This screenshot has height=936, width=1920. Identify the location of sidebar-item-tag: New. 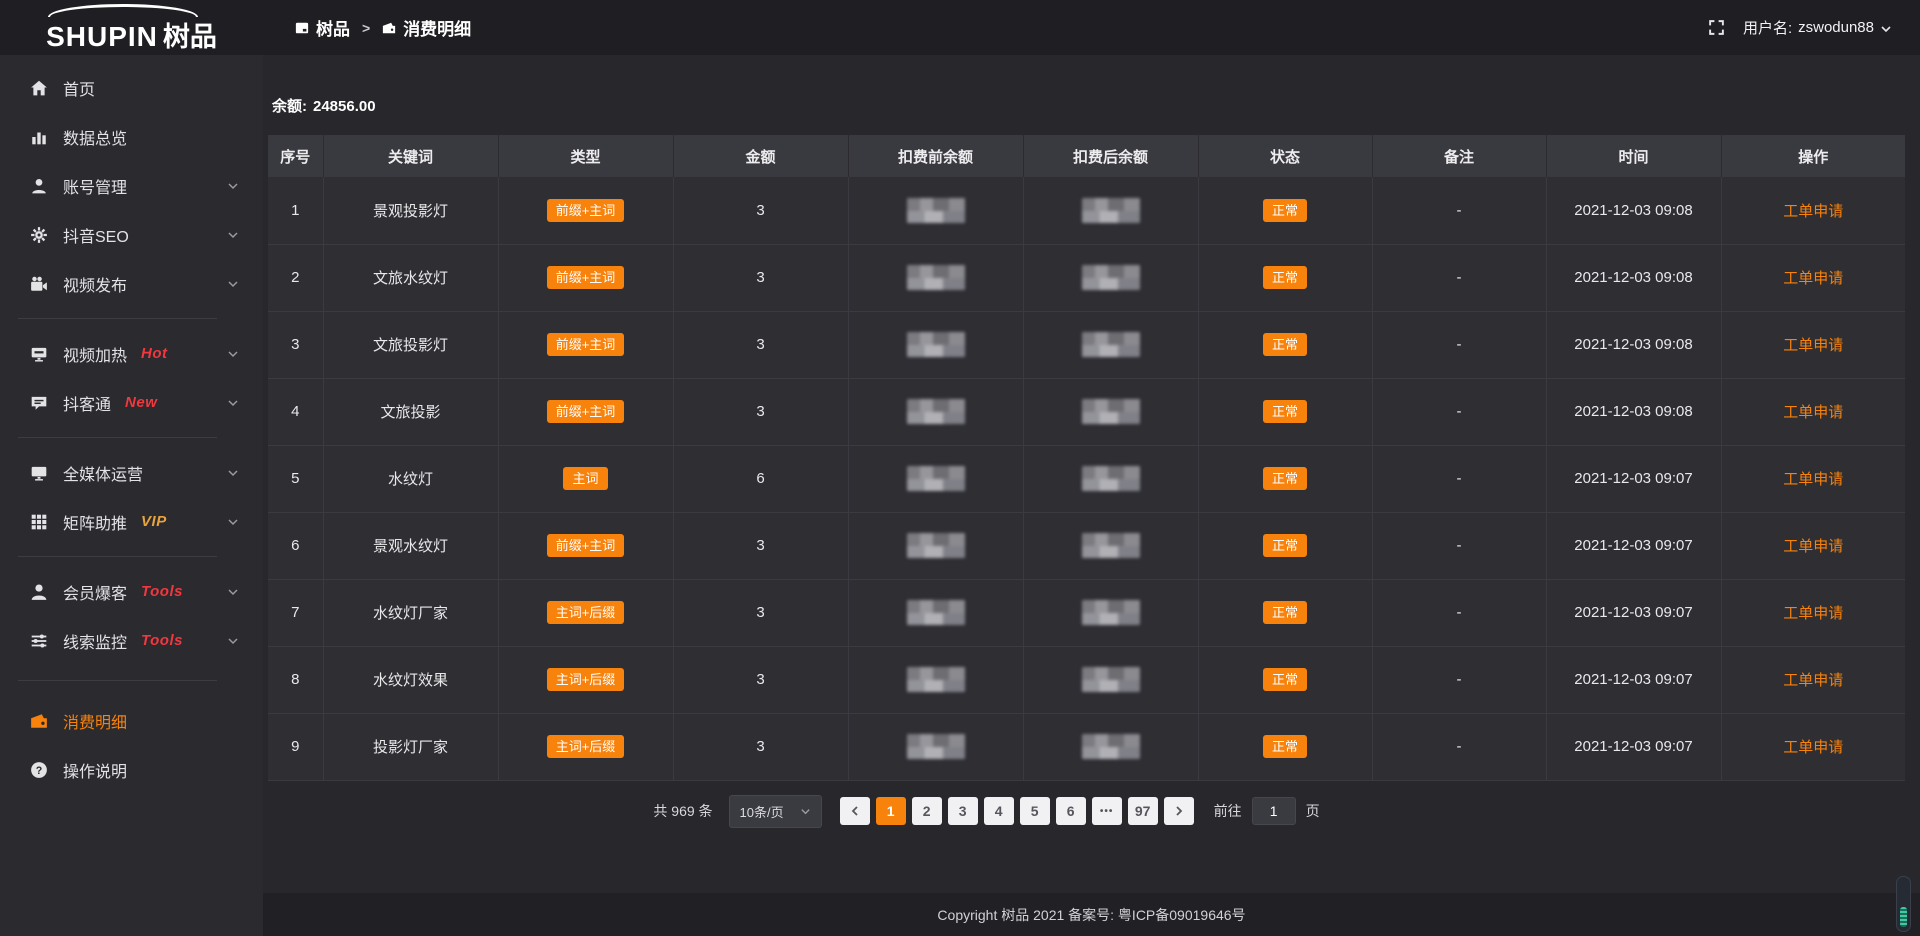
(141, 402).